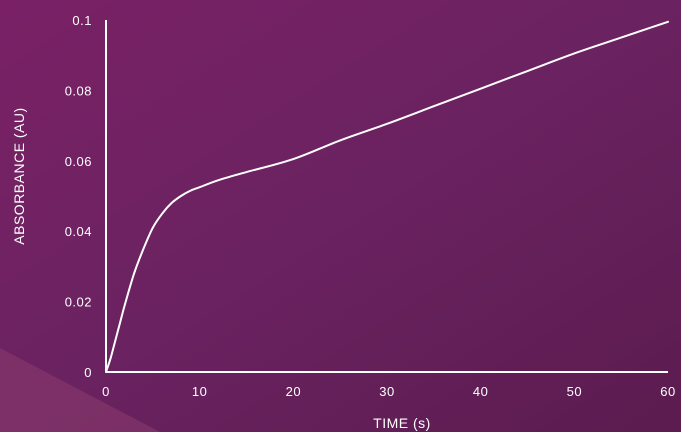 The image size is (681, 432). What do you see at coordinates (78, 231) in the screenshot?
I see `y-tick-label: 0.04` at bounding box center [78, 231].